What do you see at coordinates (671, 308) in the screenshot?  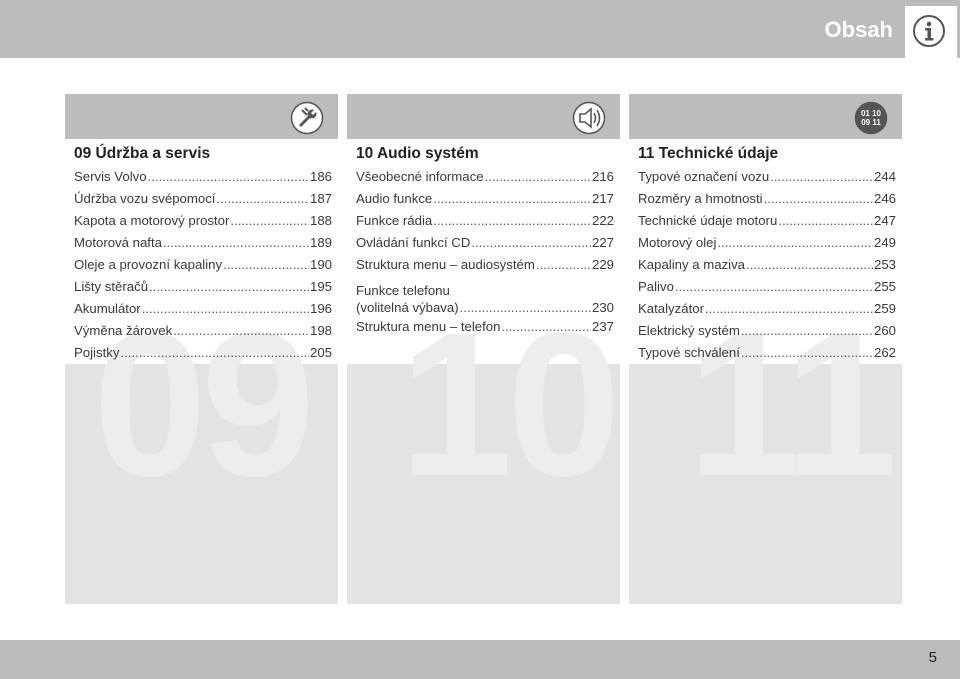 I see `toc-entry-label: Katalyzátor` at bounding box center [671, 308].